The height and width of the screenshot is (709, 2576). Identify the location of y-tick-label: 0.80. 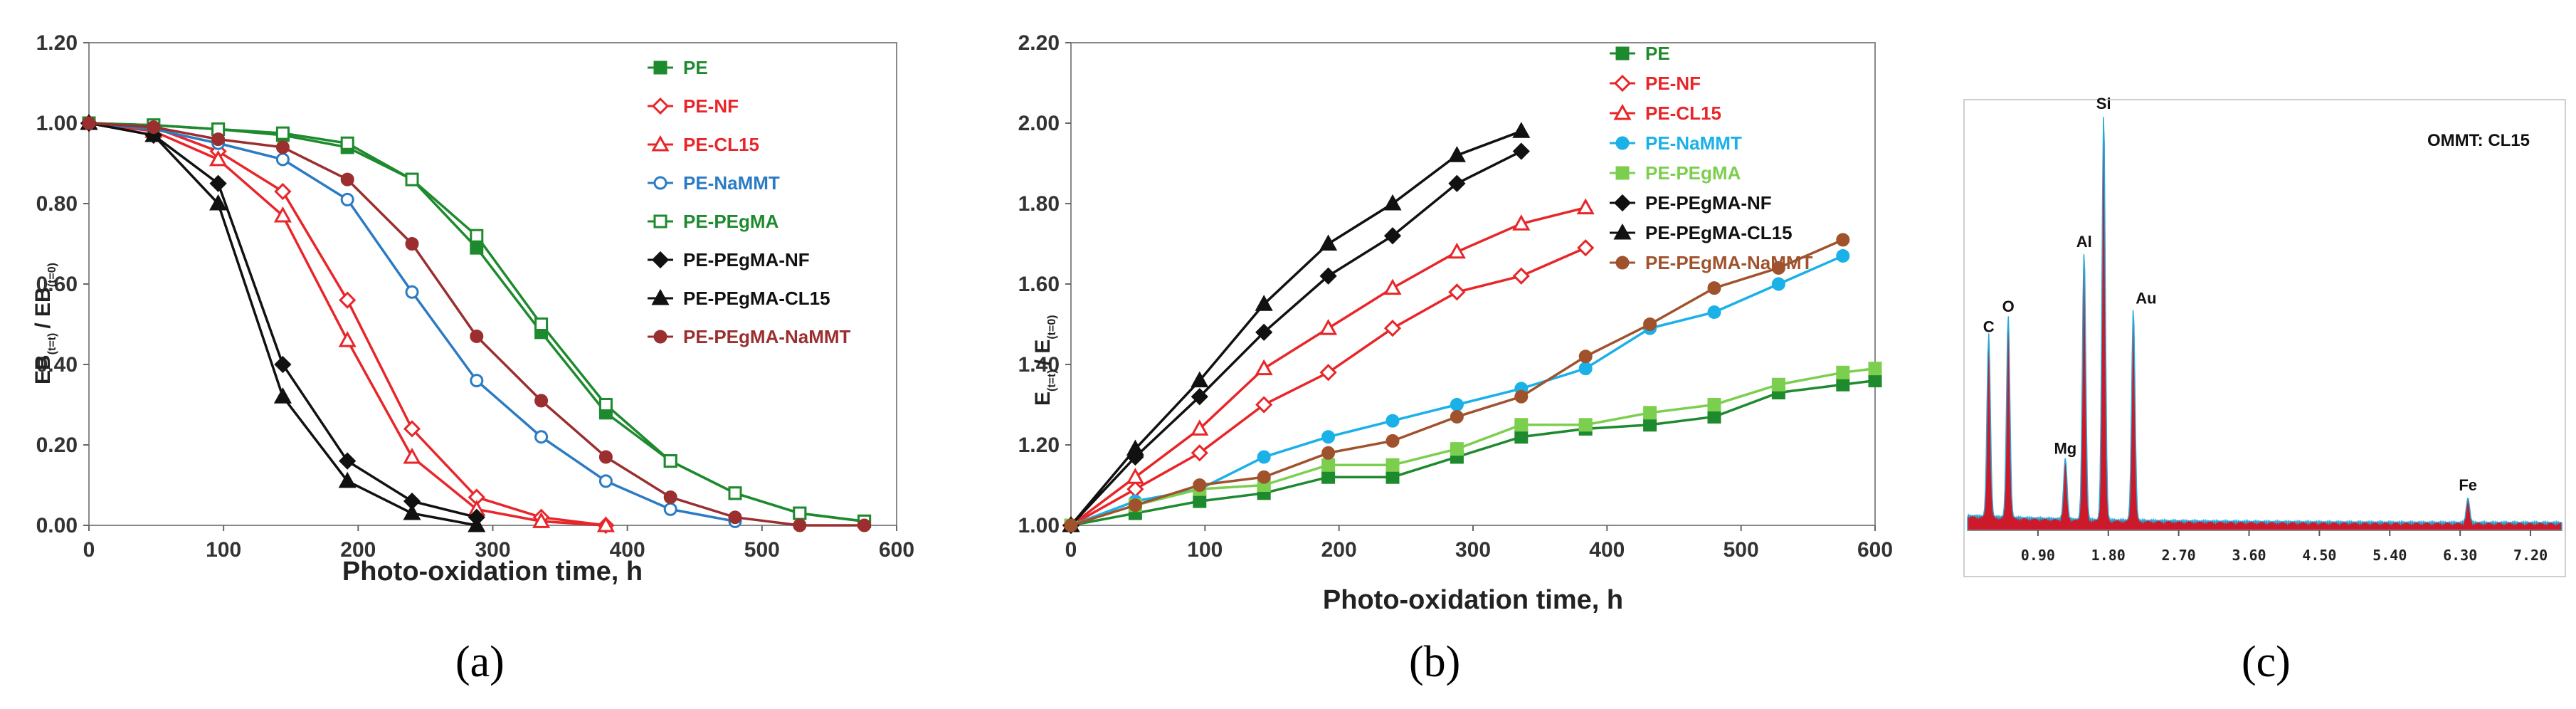
(57, 204).